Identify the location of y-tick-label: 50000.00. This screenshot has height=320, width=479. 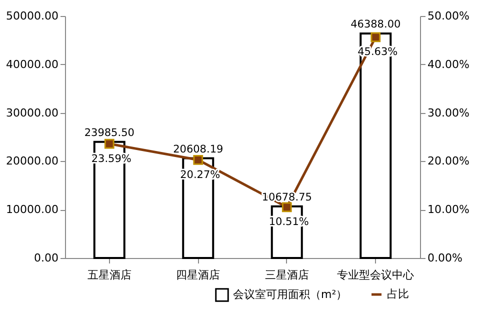
(32, 16).